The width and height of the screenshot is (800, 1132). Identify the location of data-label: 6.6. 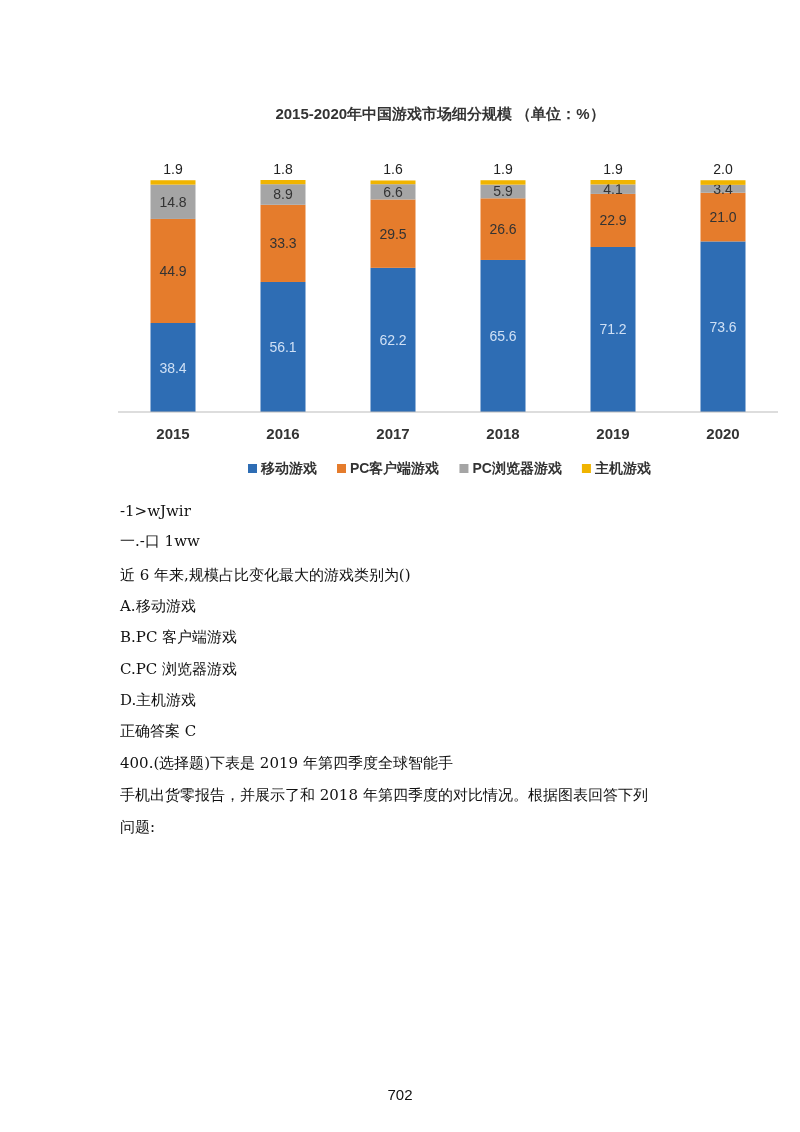
(393, 191).